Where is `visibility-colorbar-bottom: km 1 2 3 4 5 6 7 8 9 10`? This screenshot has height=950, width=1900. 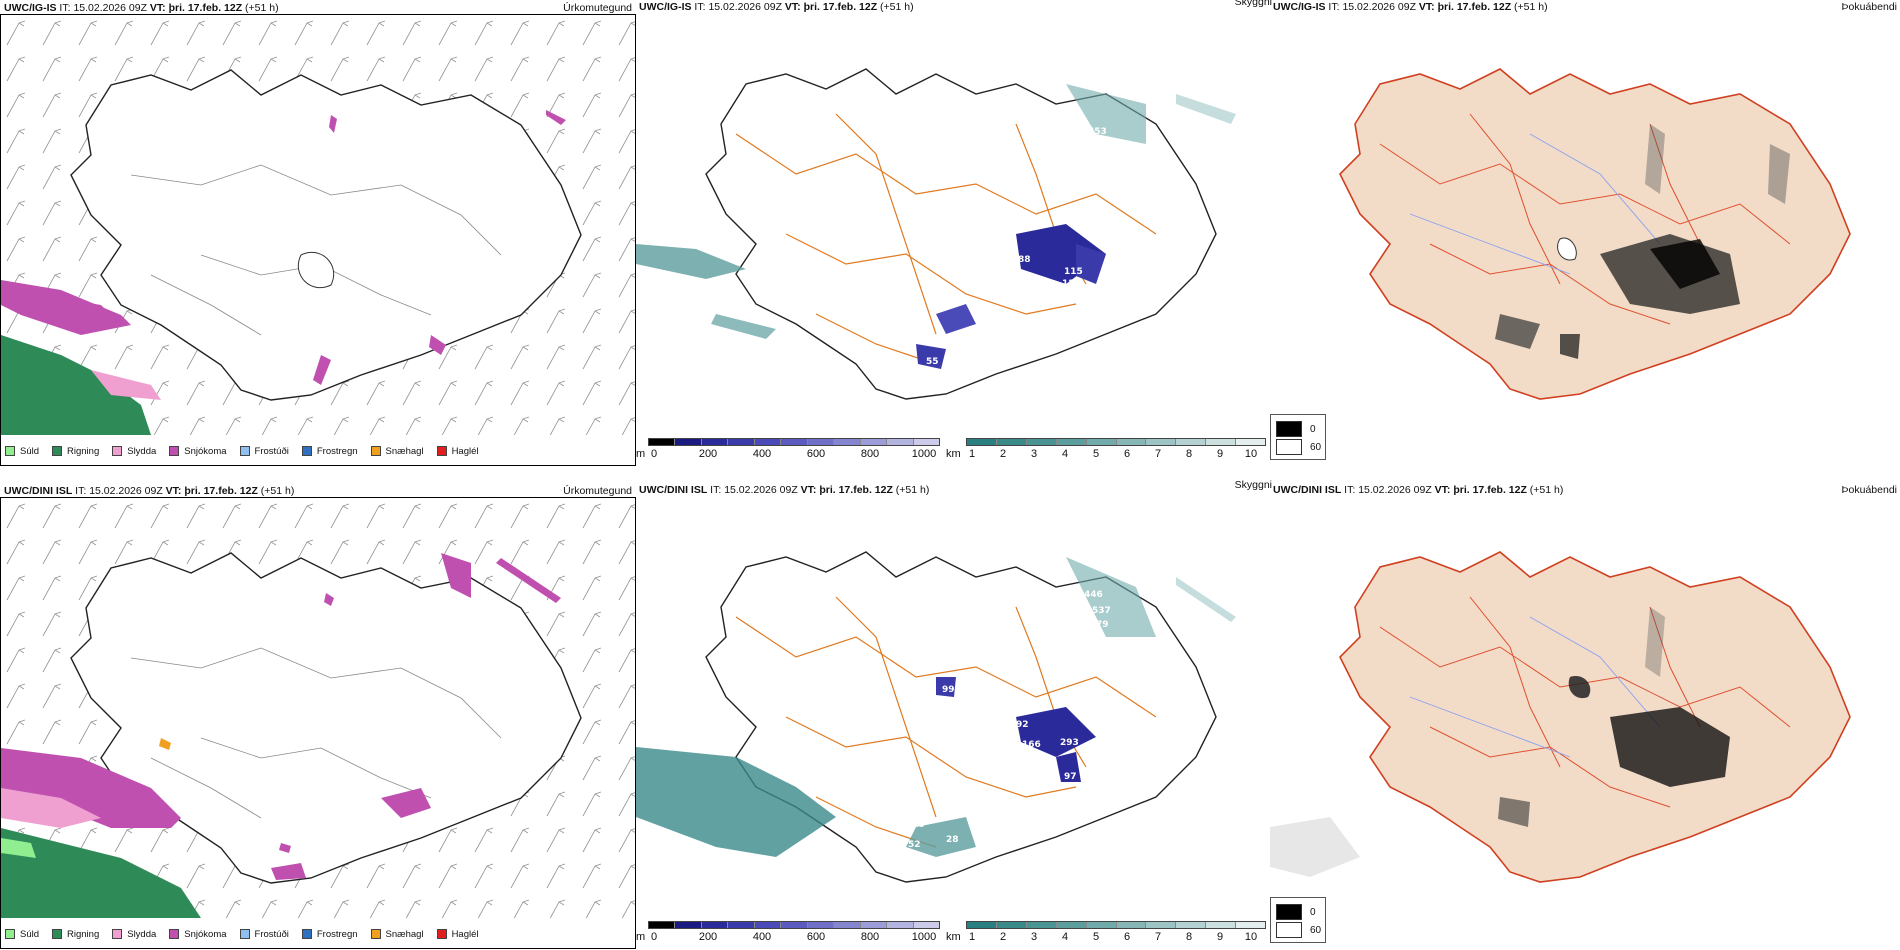 visibility-colorbar-bottom: km 1 2 3 4 5 6 7 8 9 10 is located at coordinates (1106, 935).